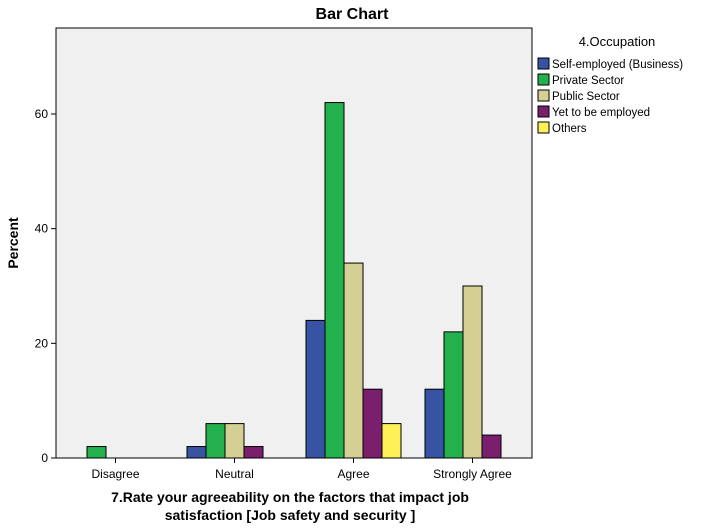 Image resolution: width=703 pixels, height=529 pixels. Describe the element at coordinates (588, 81) in the screenshot. I see `legend-label: Private Sector` at that location.